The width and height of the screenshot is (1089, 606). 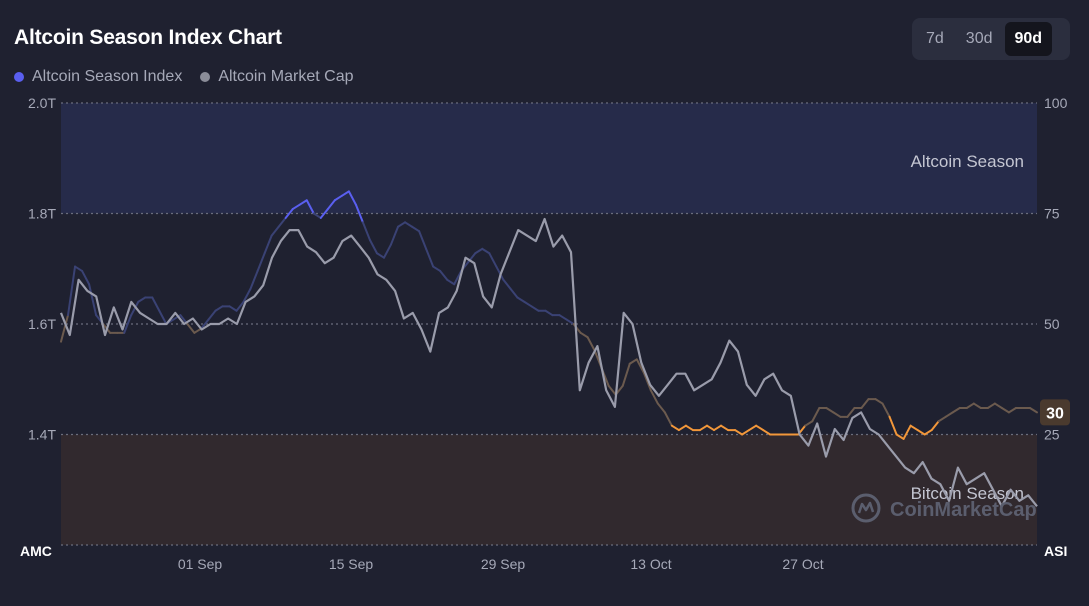 I want to click on chart-legend: Altcoin Season Index Altcoin Market Cap, so click(x=184, y=77).